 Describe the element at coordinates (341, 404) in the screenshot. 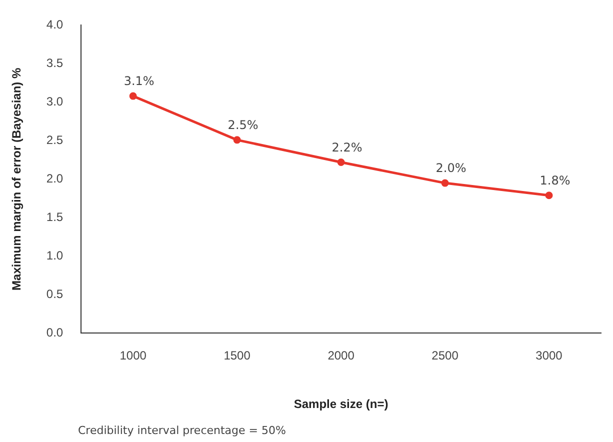

I see `x-axis-title: Sample size (n=)` at that location.